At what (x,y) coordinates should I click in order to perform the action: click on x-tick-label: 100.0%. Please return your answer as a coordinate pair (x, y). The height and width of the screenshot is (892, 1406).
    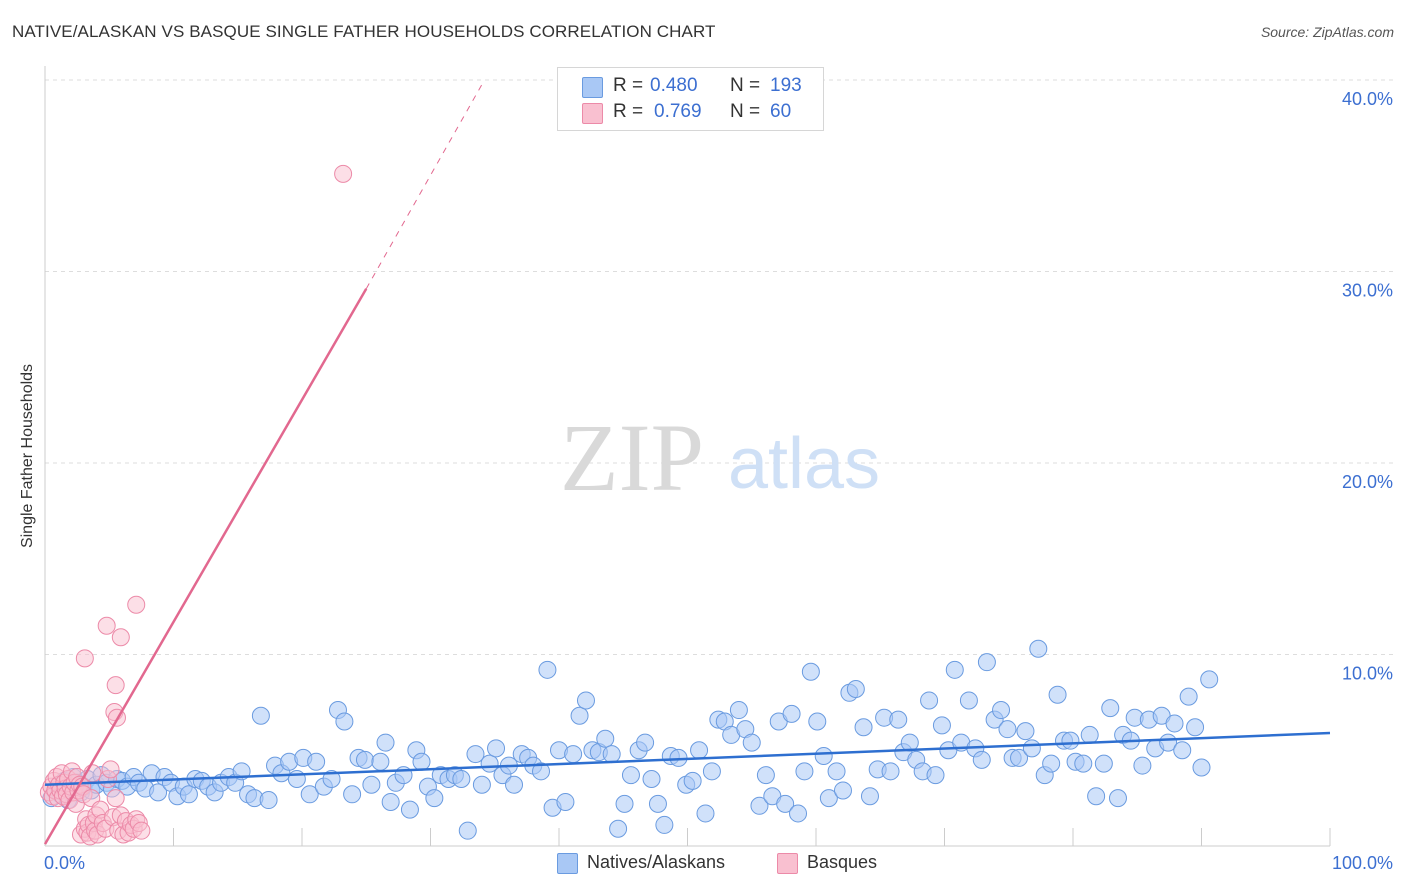
    Looking at the image, I should click on (1362, 863).